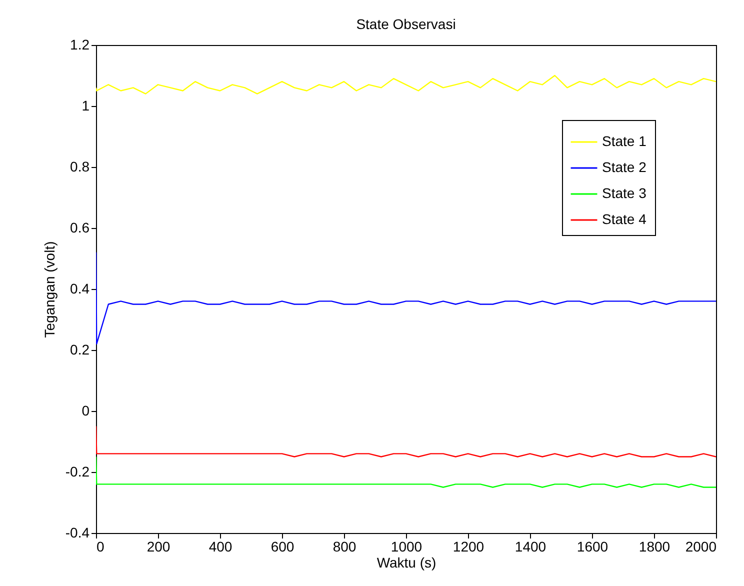  What do you see at coordinates (530, 546) in the screenshot?
I see `x-tick-label: 1400` at bounding box center [530, 546].